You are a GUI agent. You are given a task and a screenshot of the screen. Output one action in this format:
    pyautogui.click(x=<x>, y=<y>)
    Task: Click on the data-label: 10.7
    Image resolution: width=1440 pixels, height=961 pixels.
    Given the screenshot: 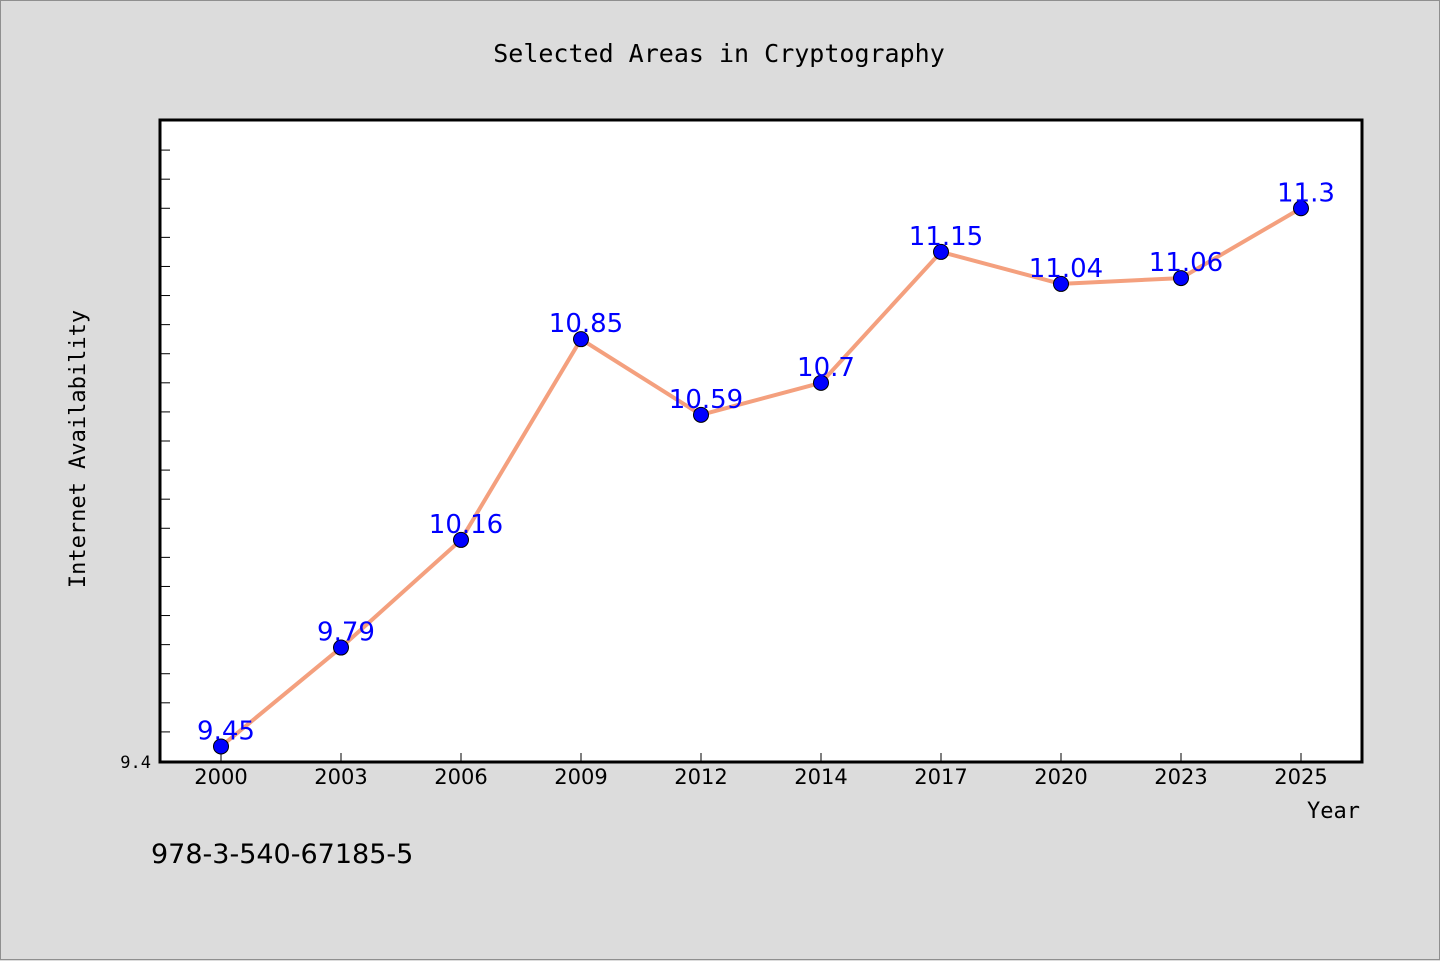 What is the action you would take?
    pyautogui.click(x=826, y=368)
    